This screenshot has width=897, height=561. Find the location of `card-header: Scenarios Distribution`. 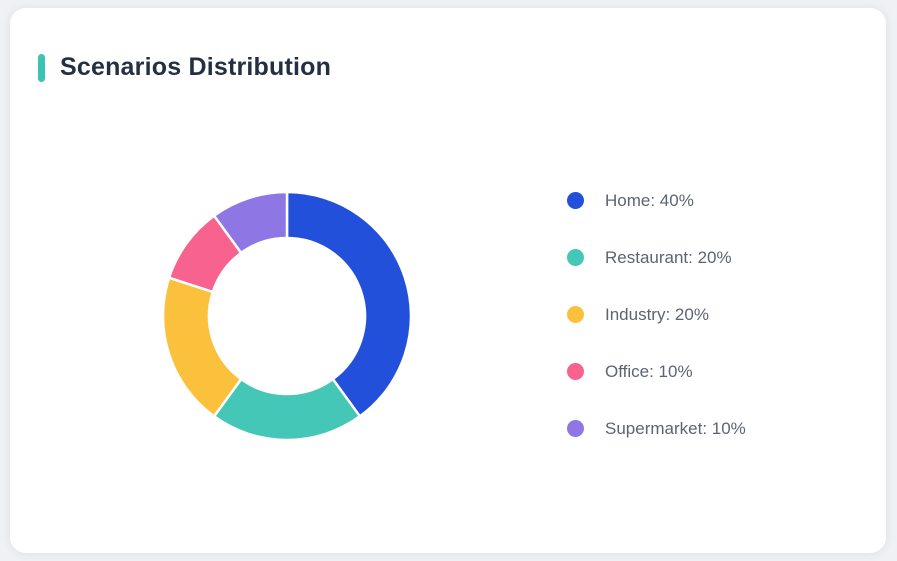

card-header: Scenarios Distribution is located at coordinates (184, 67).